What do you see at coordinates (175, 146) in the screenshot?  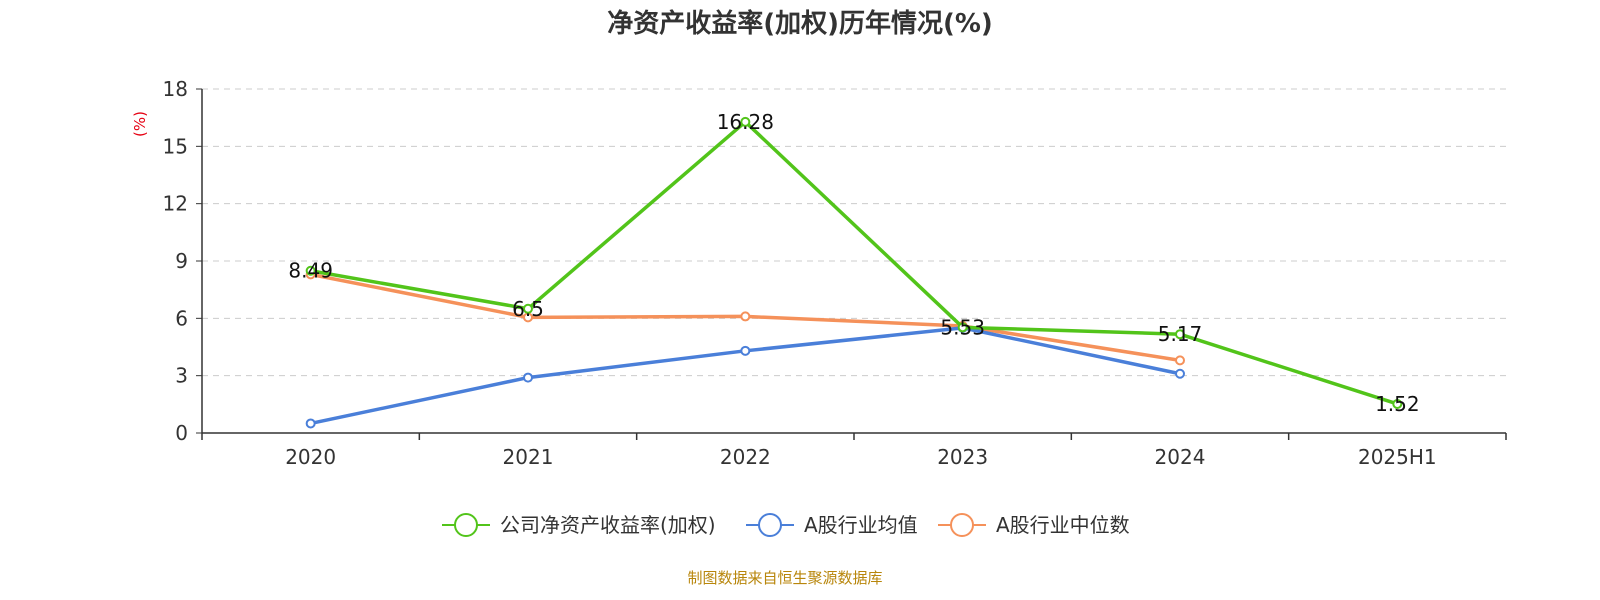 I see `y-tick-label: 15` at bounding box center [175, 146].